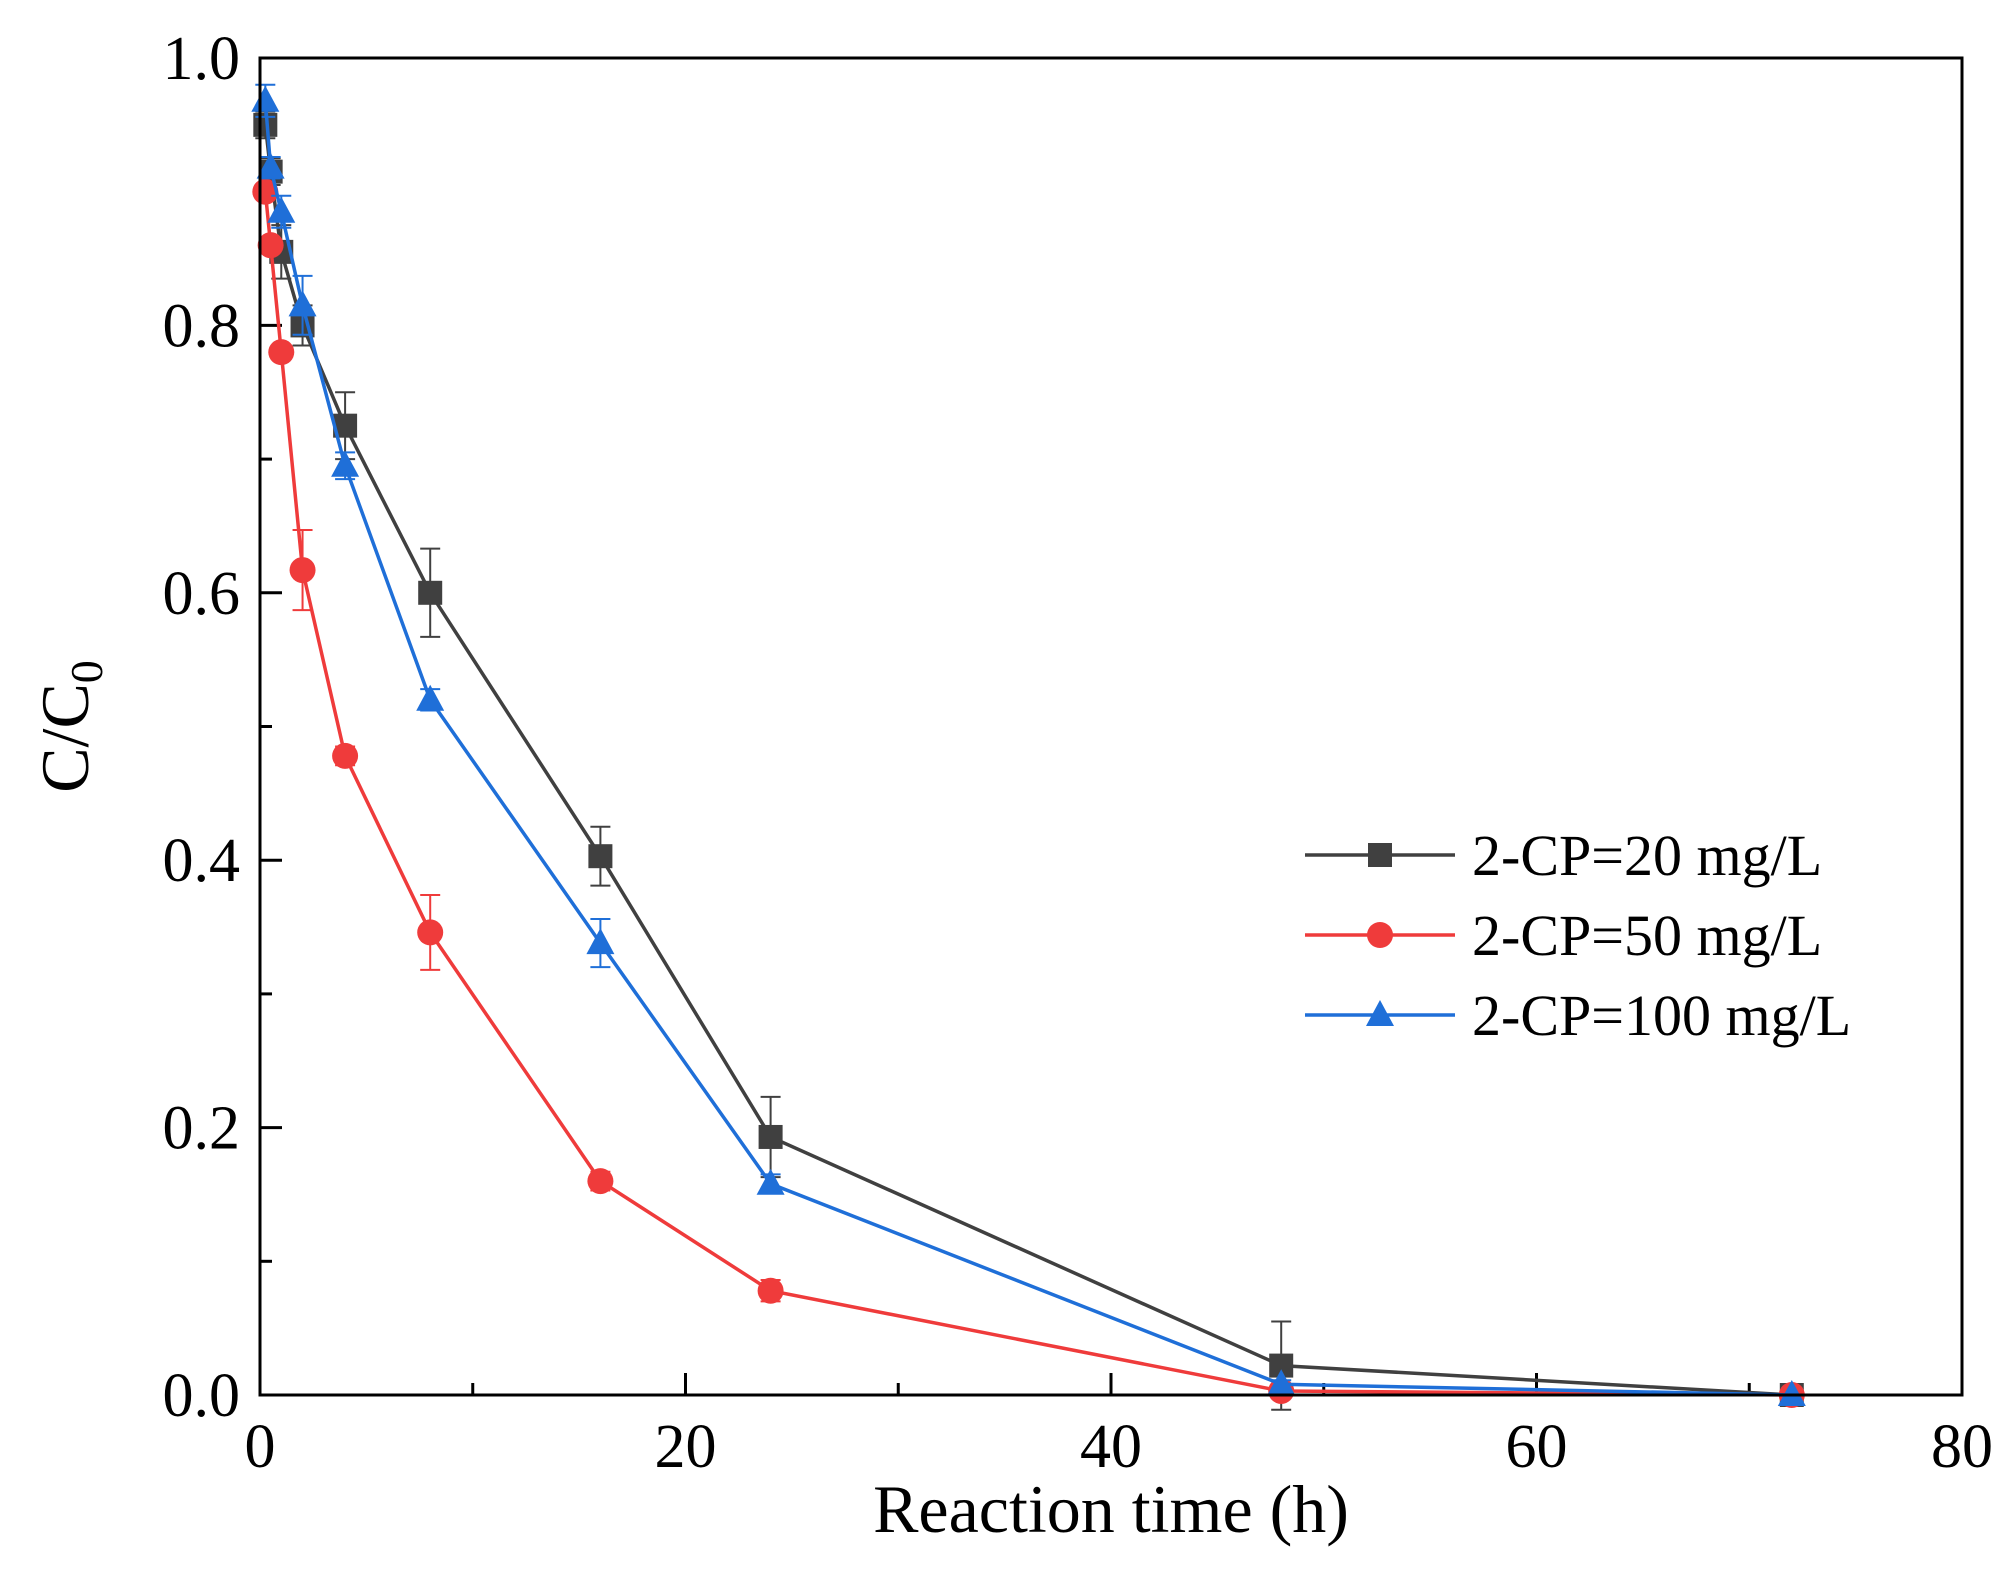  Describe the element at coordinates (202, 861) in the screenshot. I see `y-tick-label: 0.4` at that location.